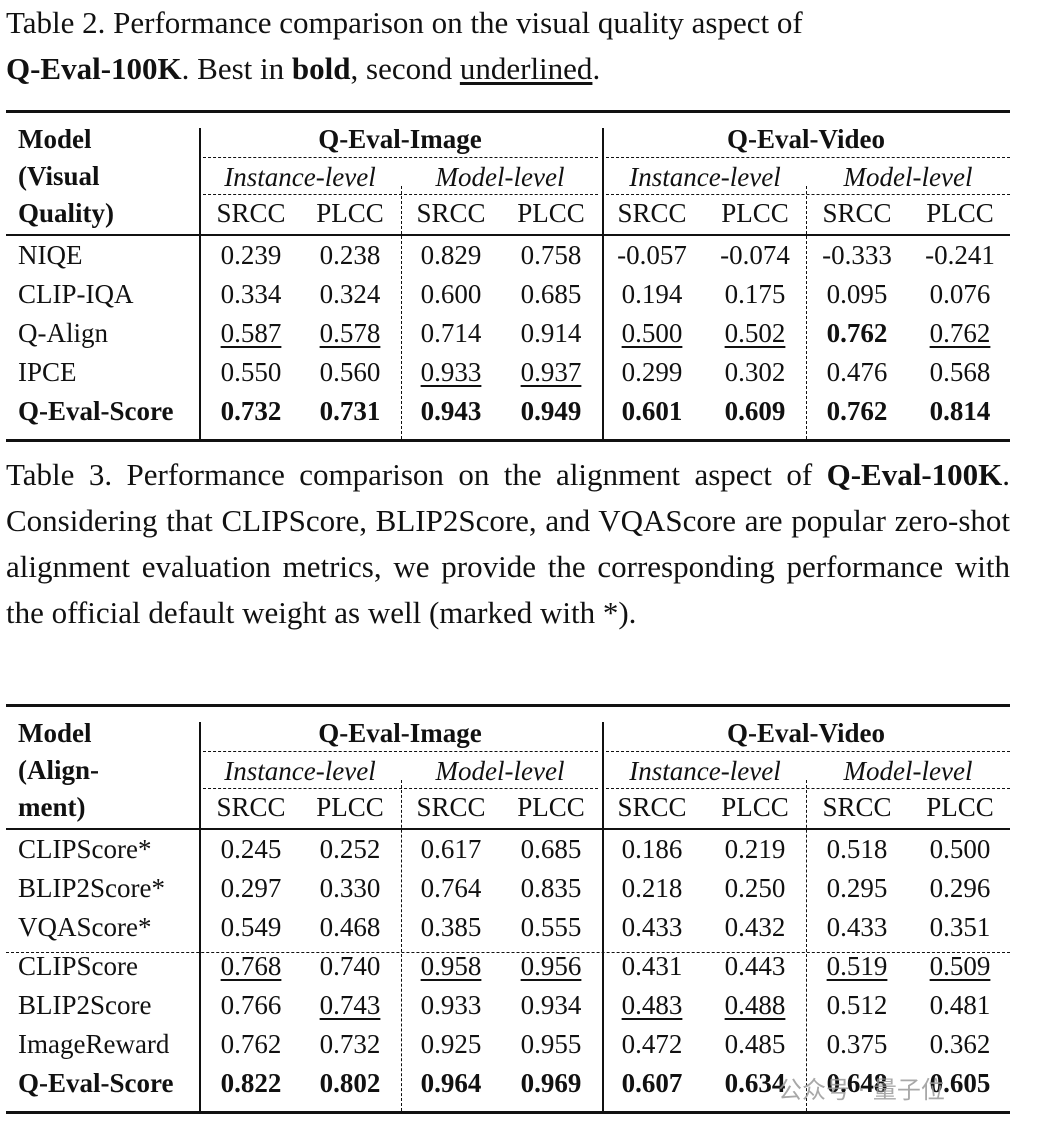 The image size is (1040, 1124). I want to click on table2-row-name: NIQE, so click(50, 255).